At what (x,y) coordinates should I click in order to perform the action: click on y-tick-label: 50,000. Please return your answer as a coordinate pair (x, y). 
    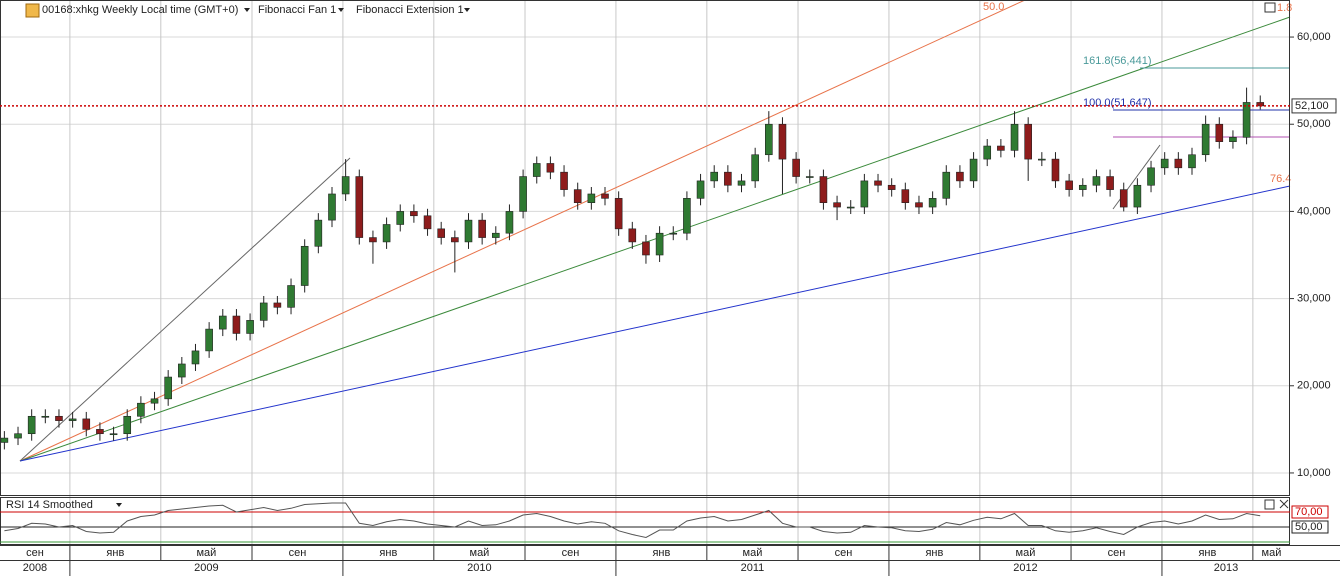
    Looking at the image, I should click on (1314, 124).